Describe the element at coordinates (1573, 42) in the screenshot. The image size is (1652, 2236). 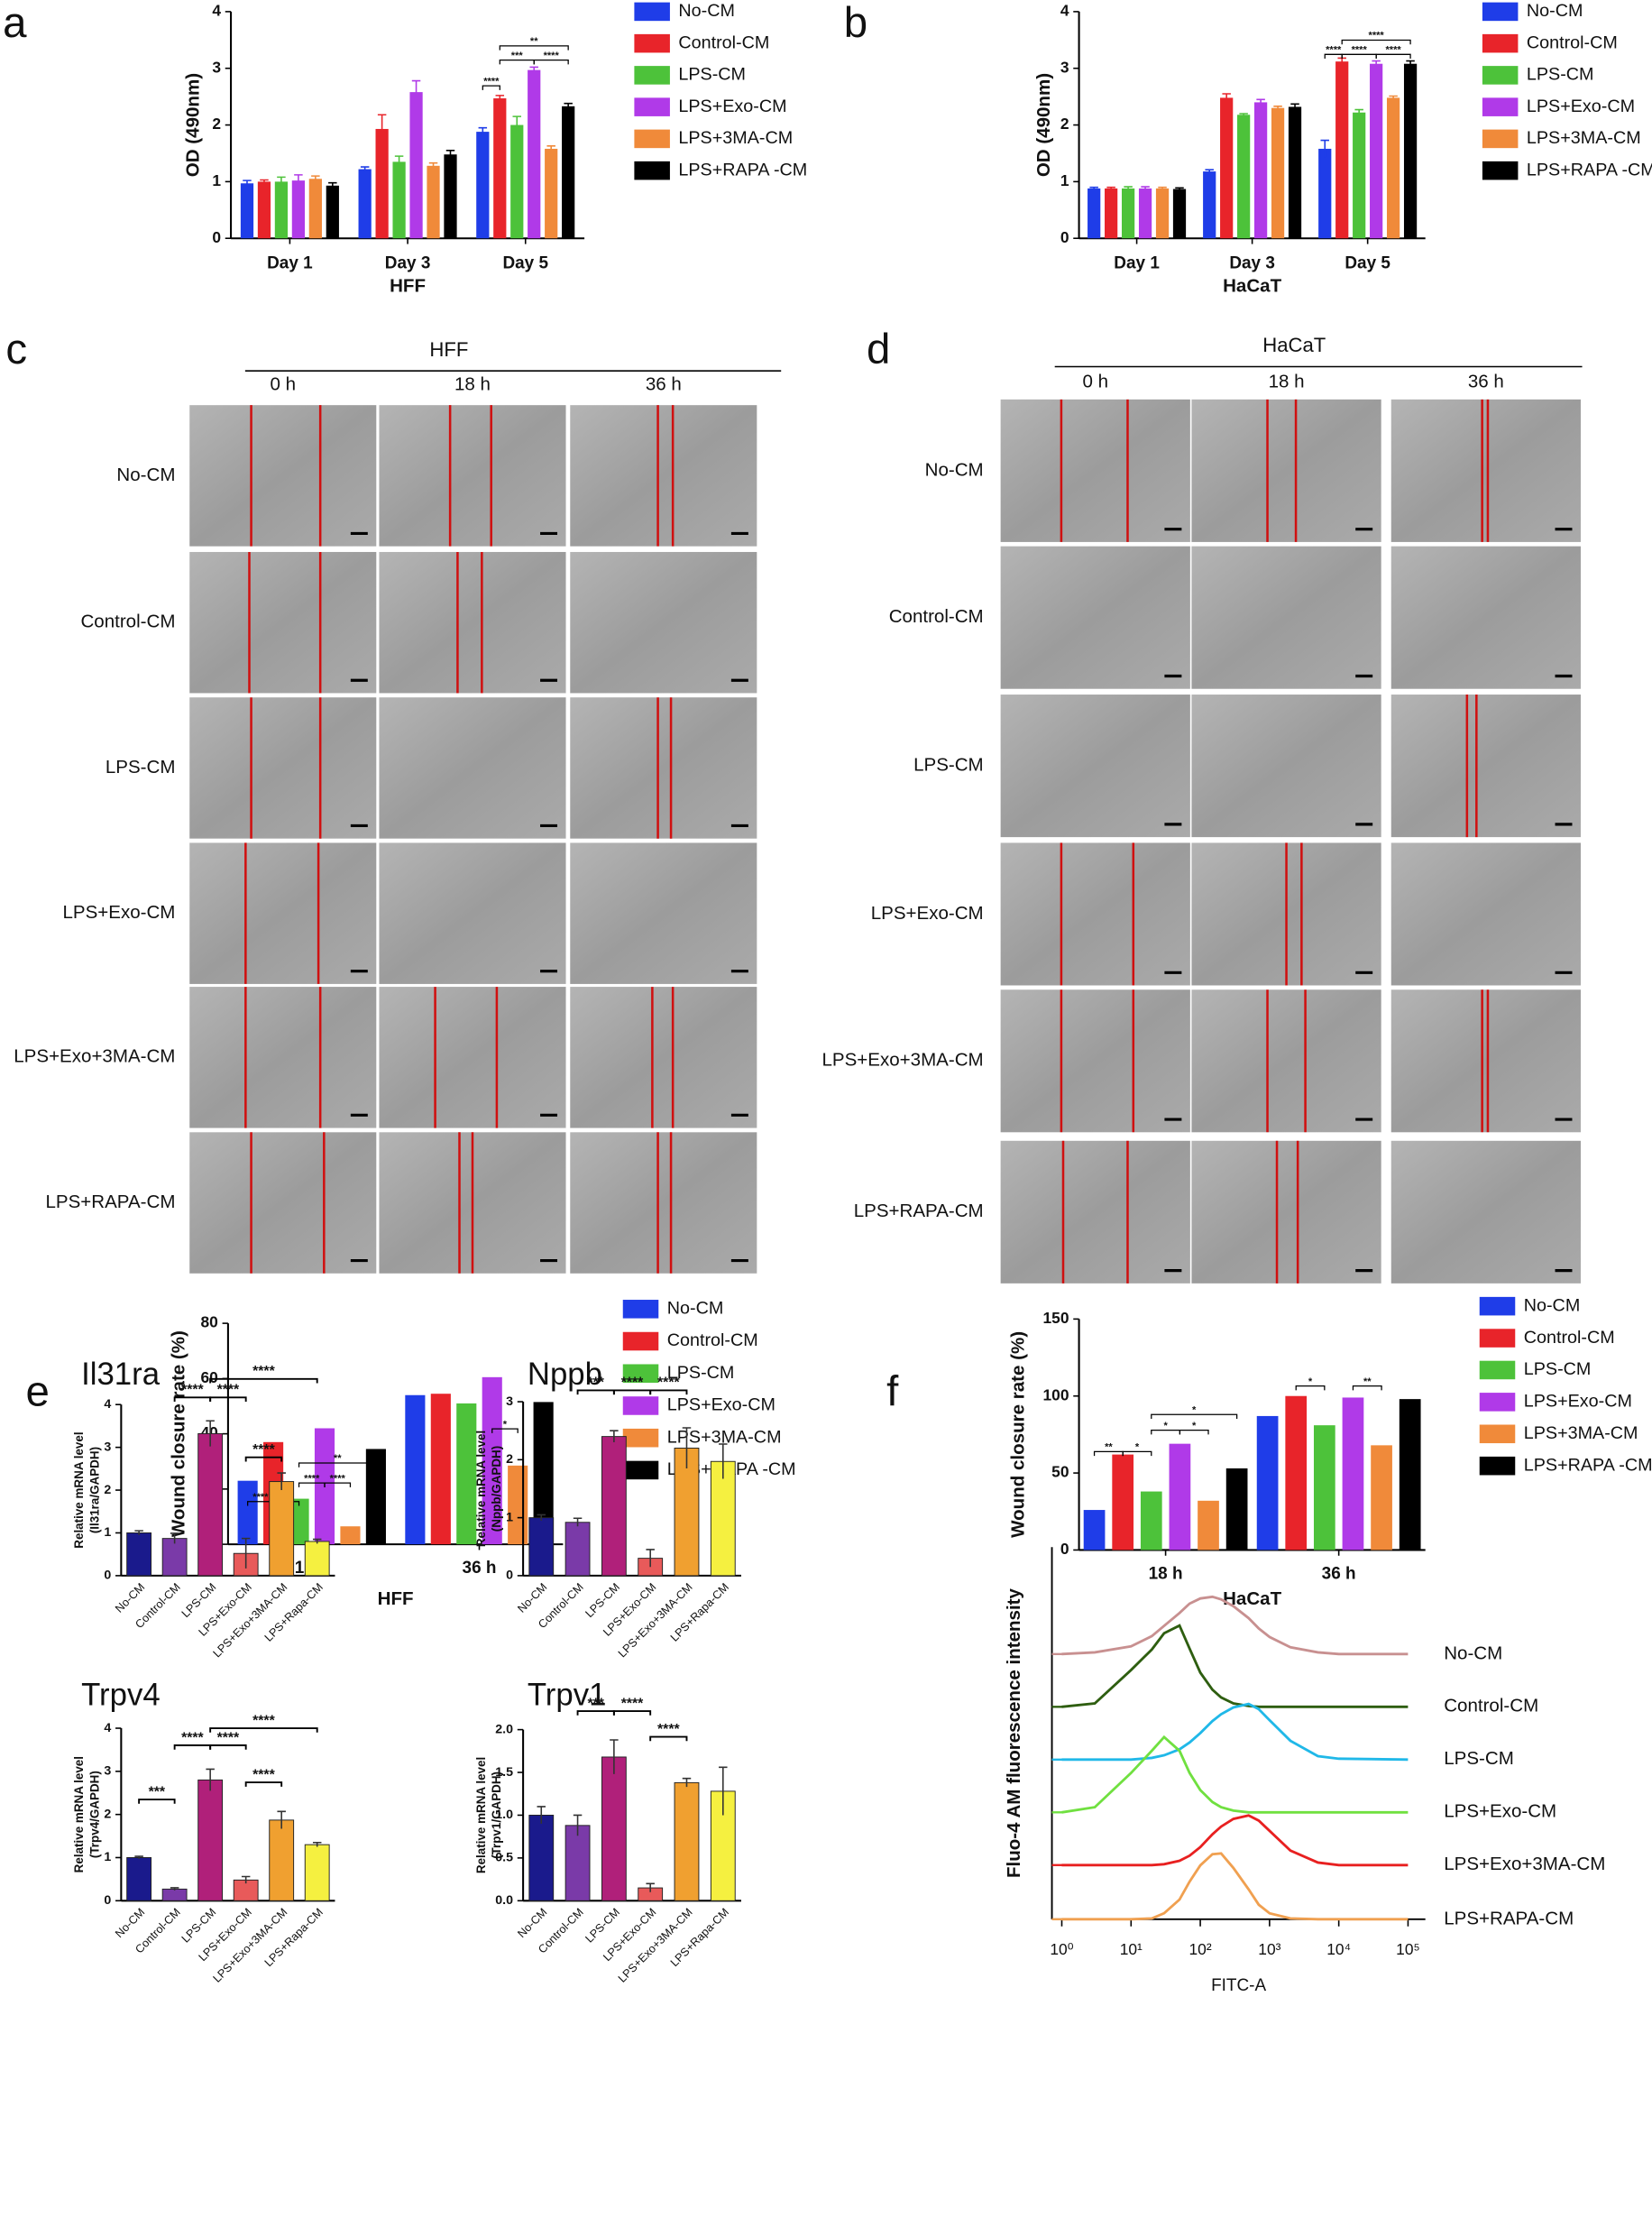
I see `legend-label: Control-CM` at that location.